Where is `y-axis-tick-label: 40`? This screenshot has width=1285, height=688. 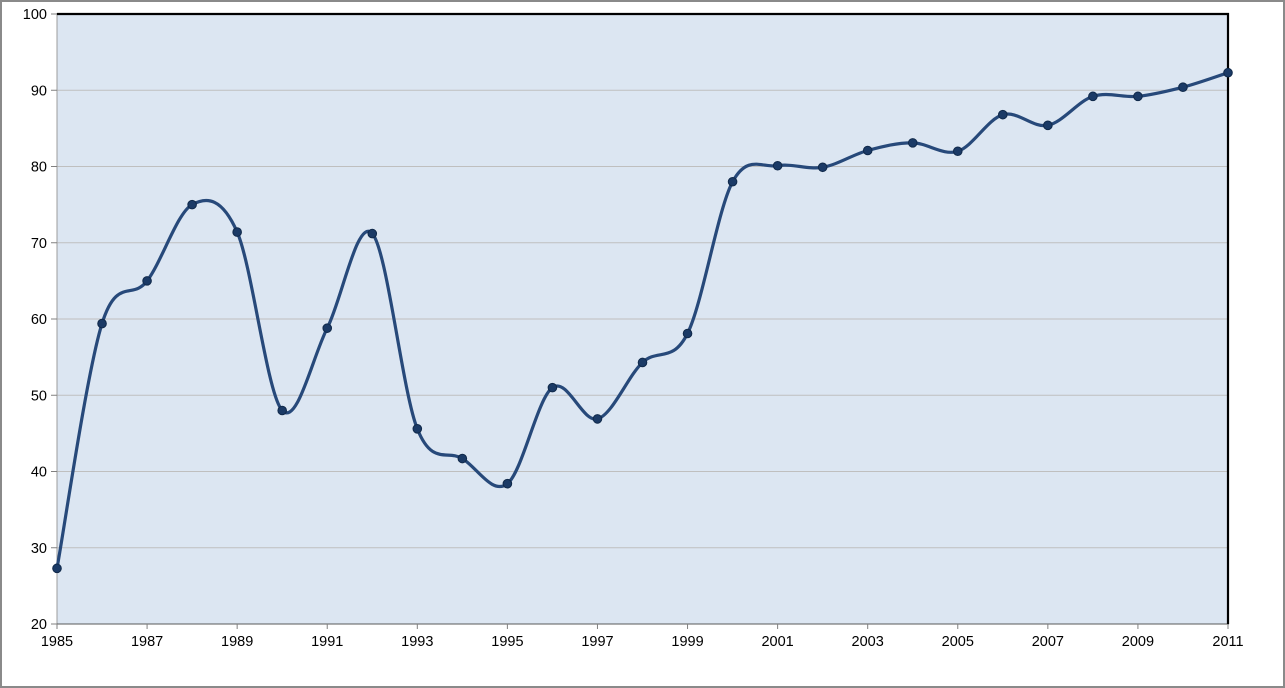 y-axis-tick-label: 40 is located at coordinates (39, 473).